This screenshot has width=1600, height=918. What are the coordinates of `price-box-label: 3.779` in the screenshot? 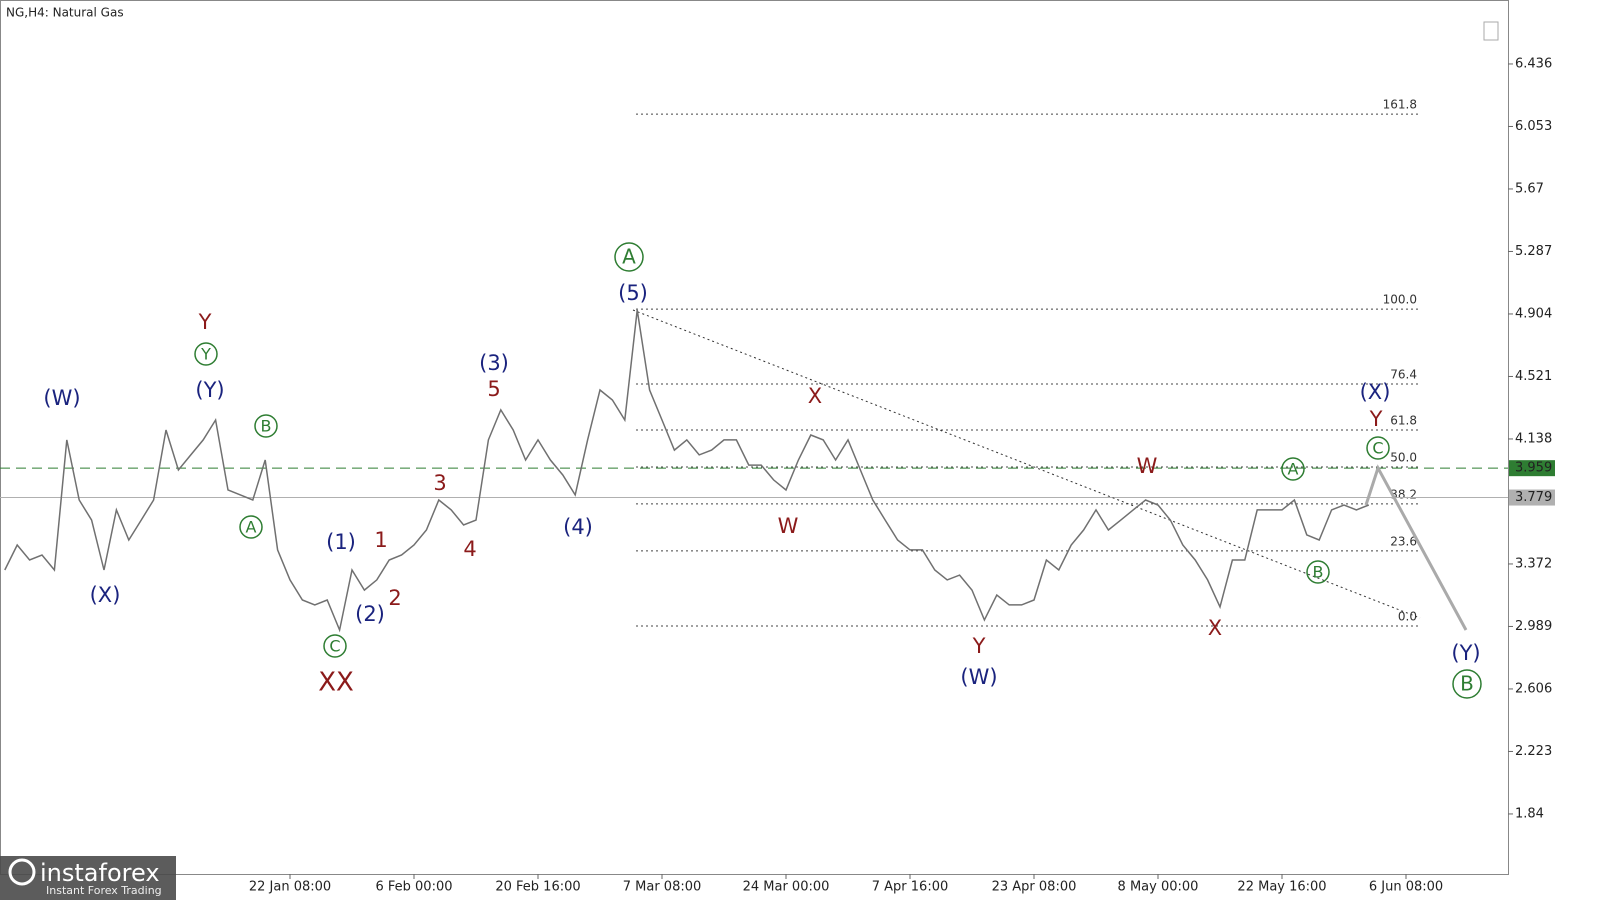 It's located at (1533, 497).